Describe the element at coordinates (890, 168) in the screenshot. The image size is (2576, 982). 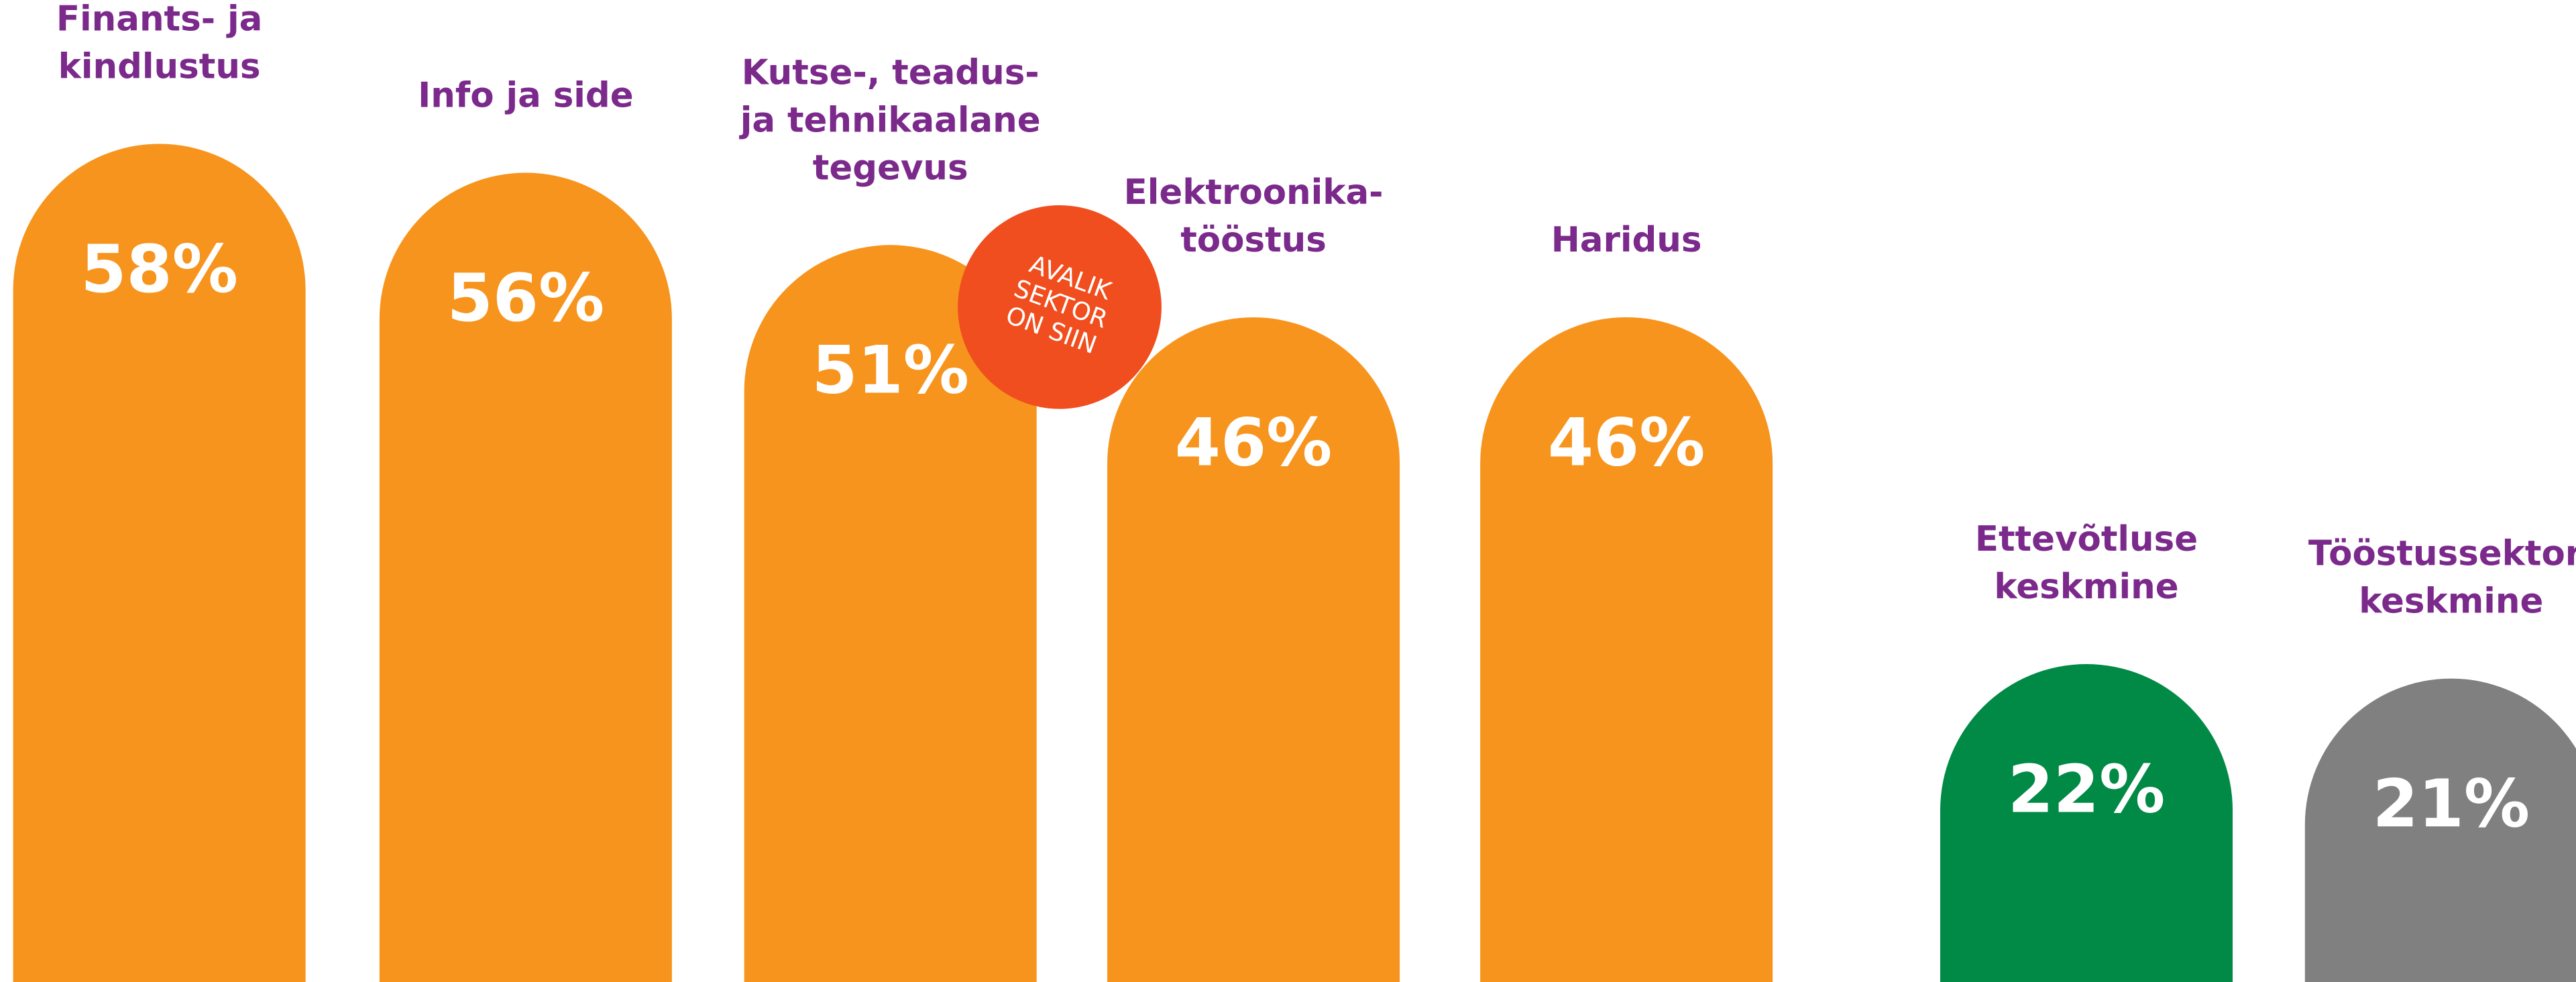
I see `category-label: tegevus` at that location.